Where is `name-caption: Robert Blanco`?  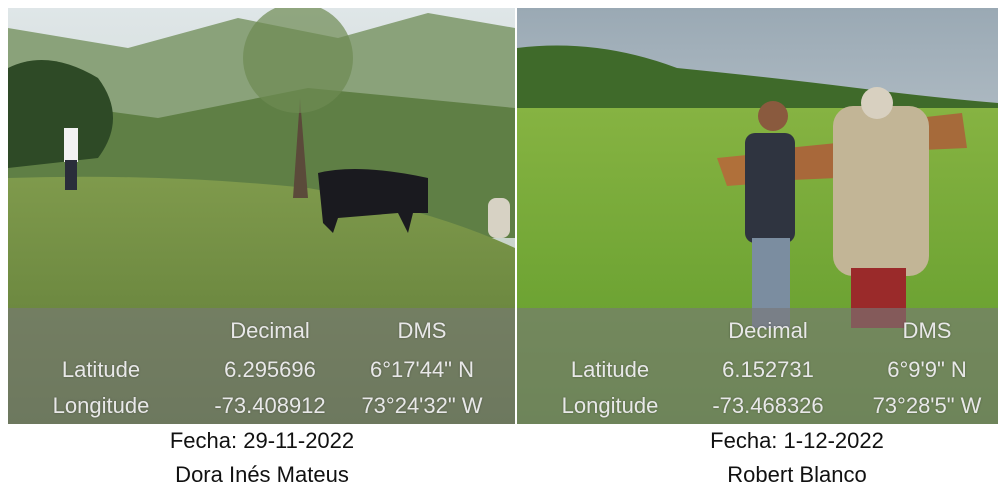
name-caption: Robert Blanco is located at coordinates (797, 474).